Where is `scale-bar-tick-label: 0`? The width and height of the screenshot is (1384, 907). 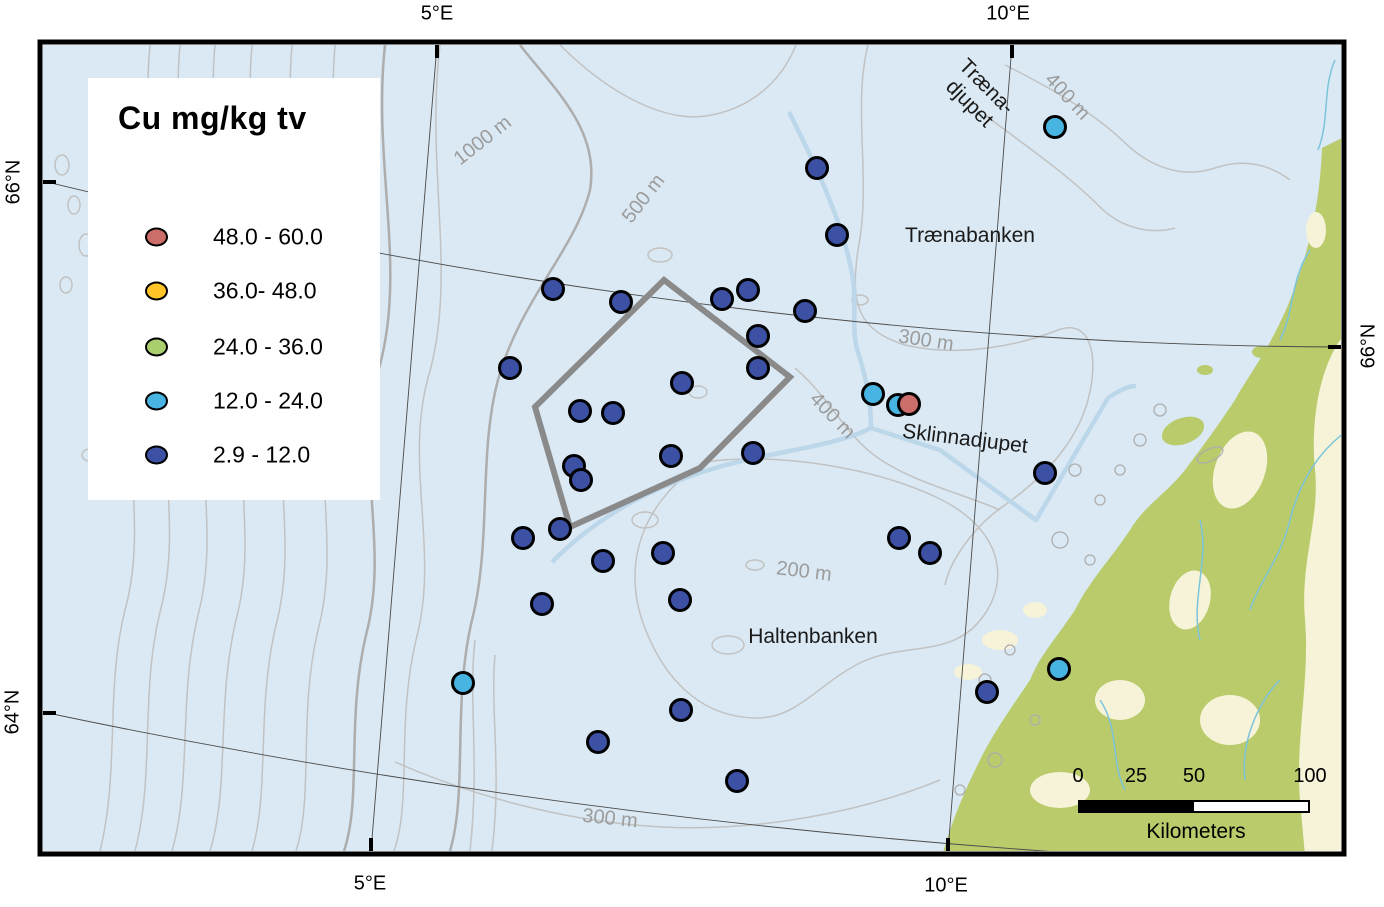
scale-bar-tick-label: 0 is located at coordinates (1078, 776).